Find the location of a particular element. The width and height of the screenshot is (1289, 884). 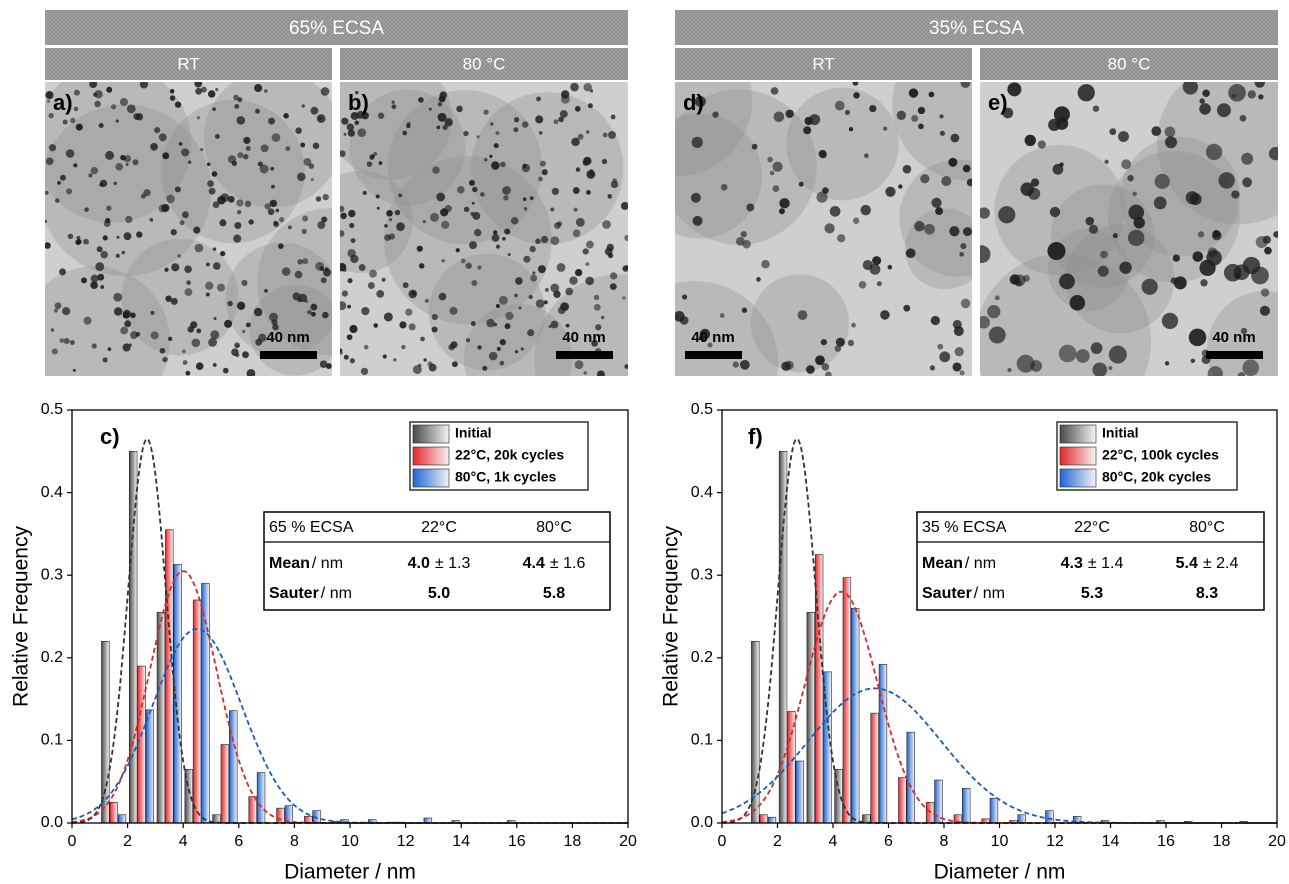

legend-label: 80°C, 1k cycles is located at coordinates (506, 477).